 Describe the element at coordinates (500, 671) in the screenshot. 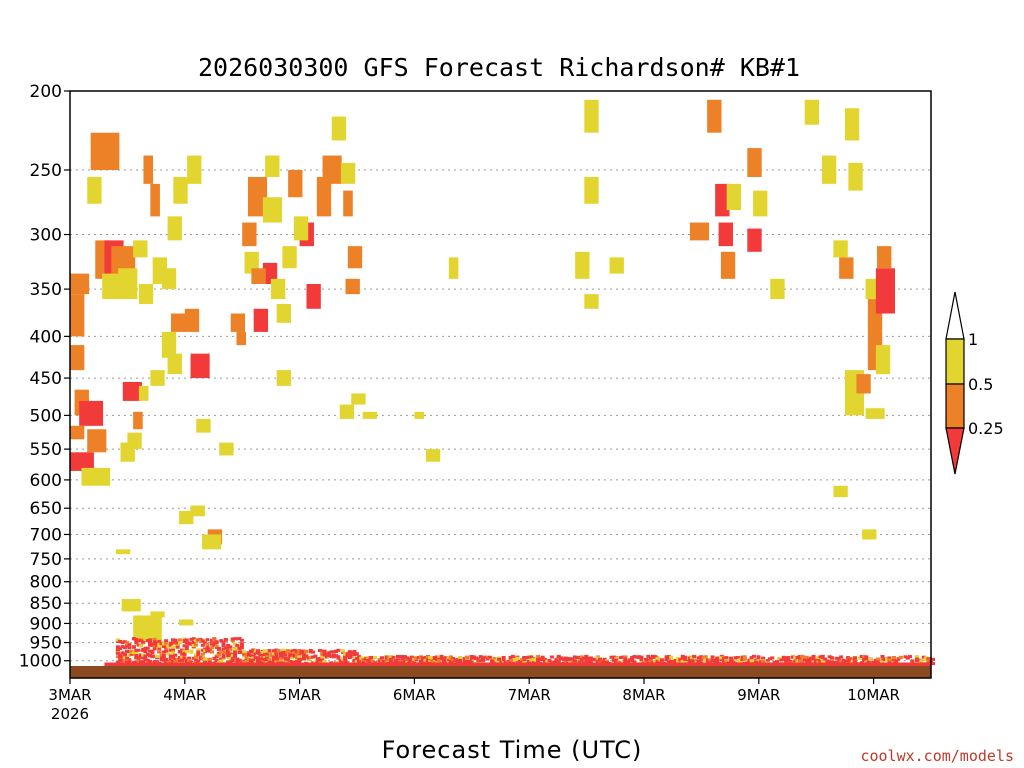

I see `ground-fill` at that location.